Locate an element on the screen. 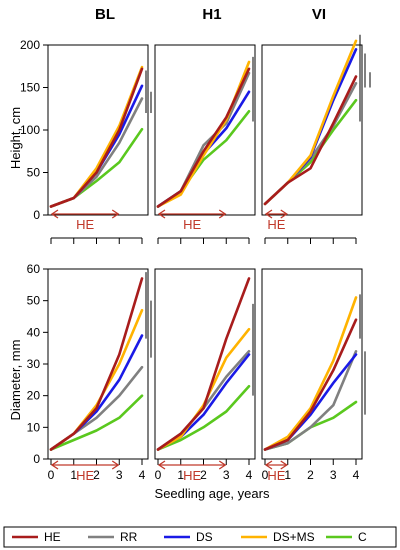  y-axis-title-diameter: Diameter, mm is located at coordinates (15, 380).